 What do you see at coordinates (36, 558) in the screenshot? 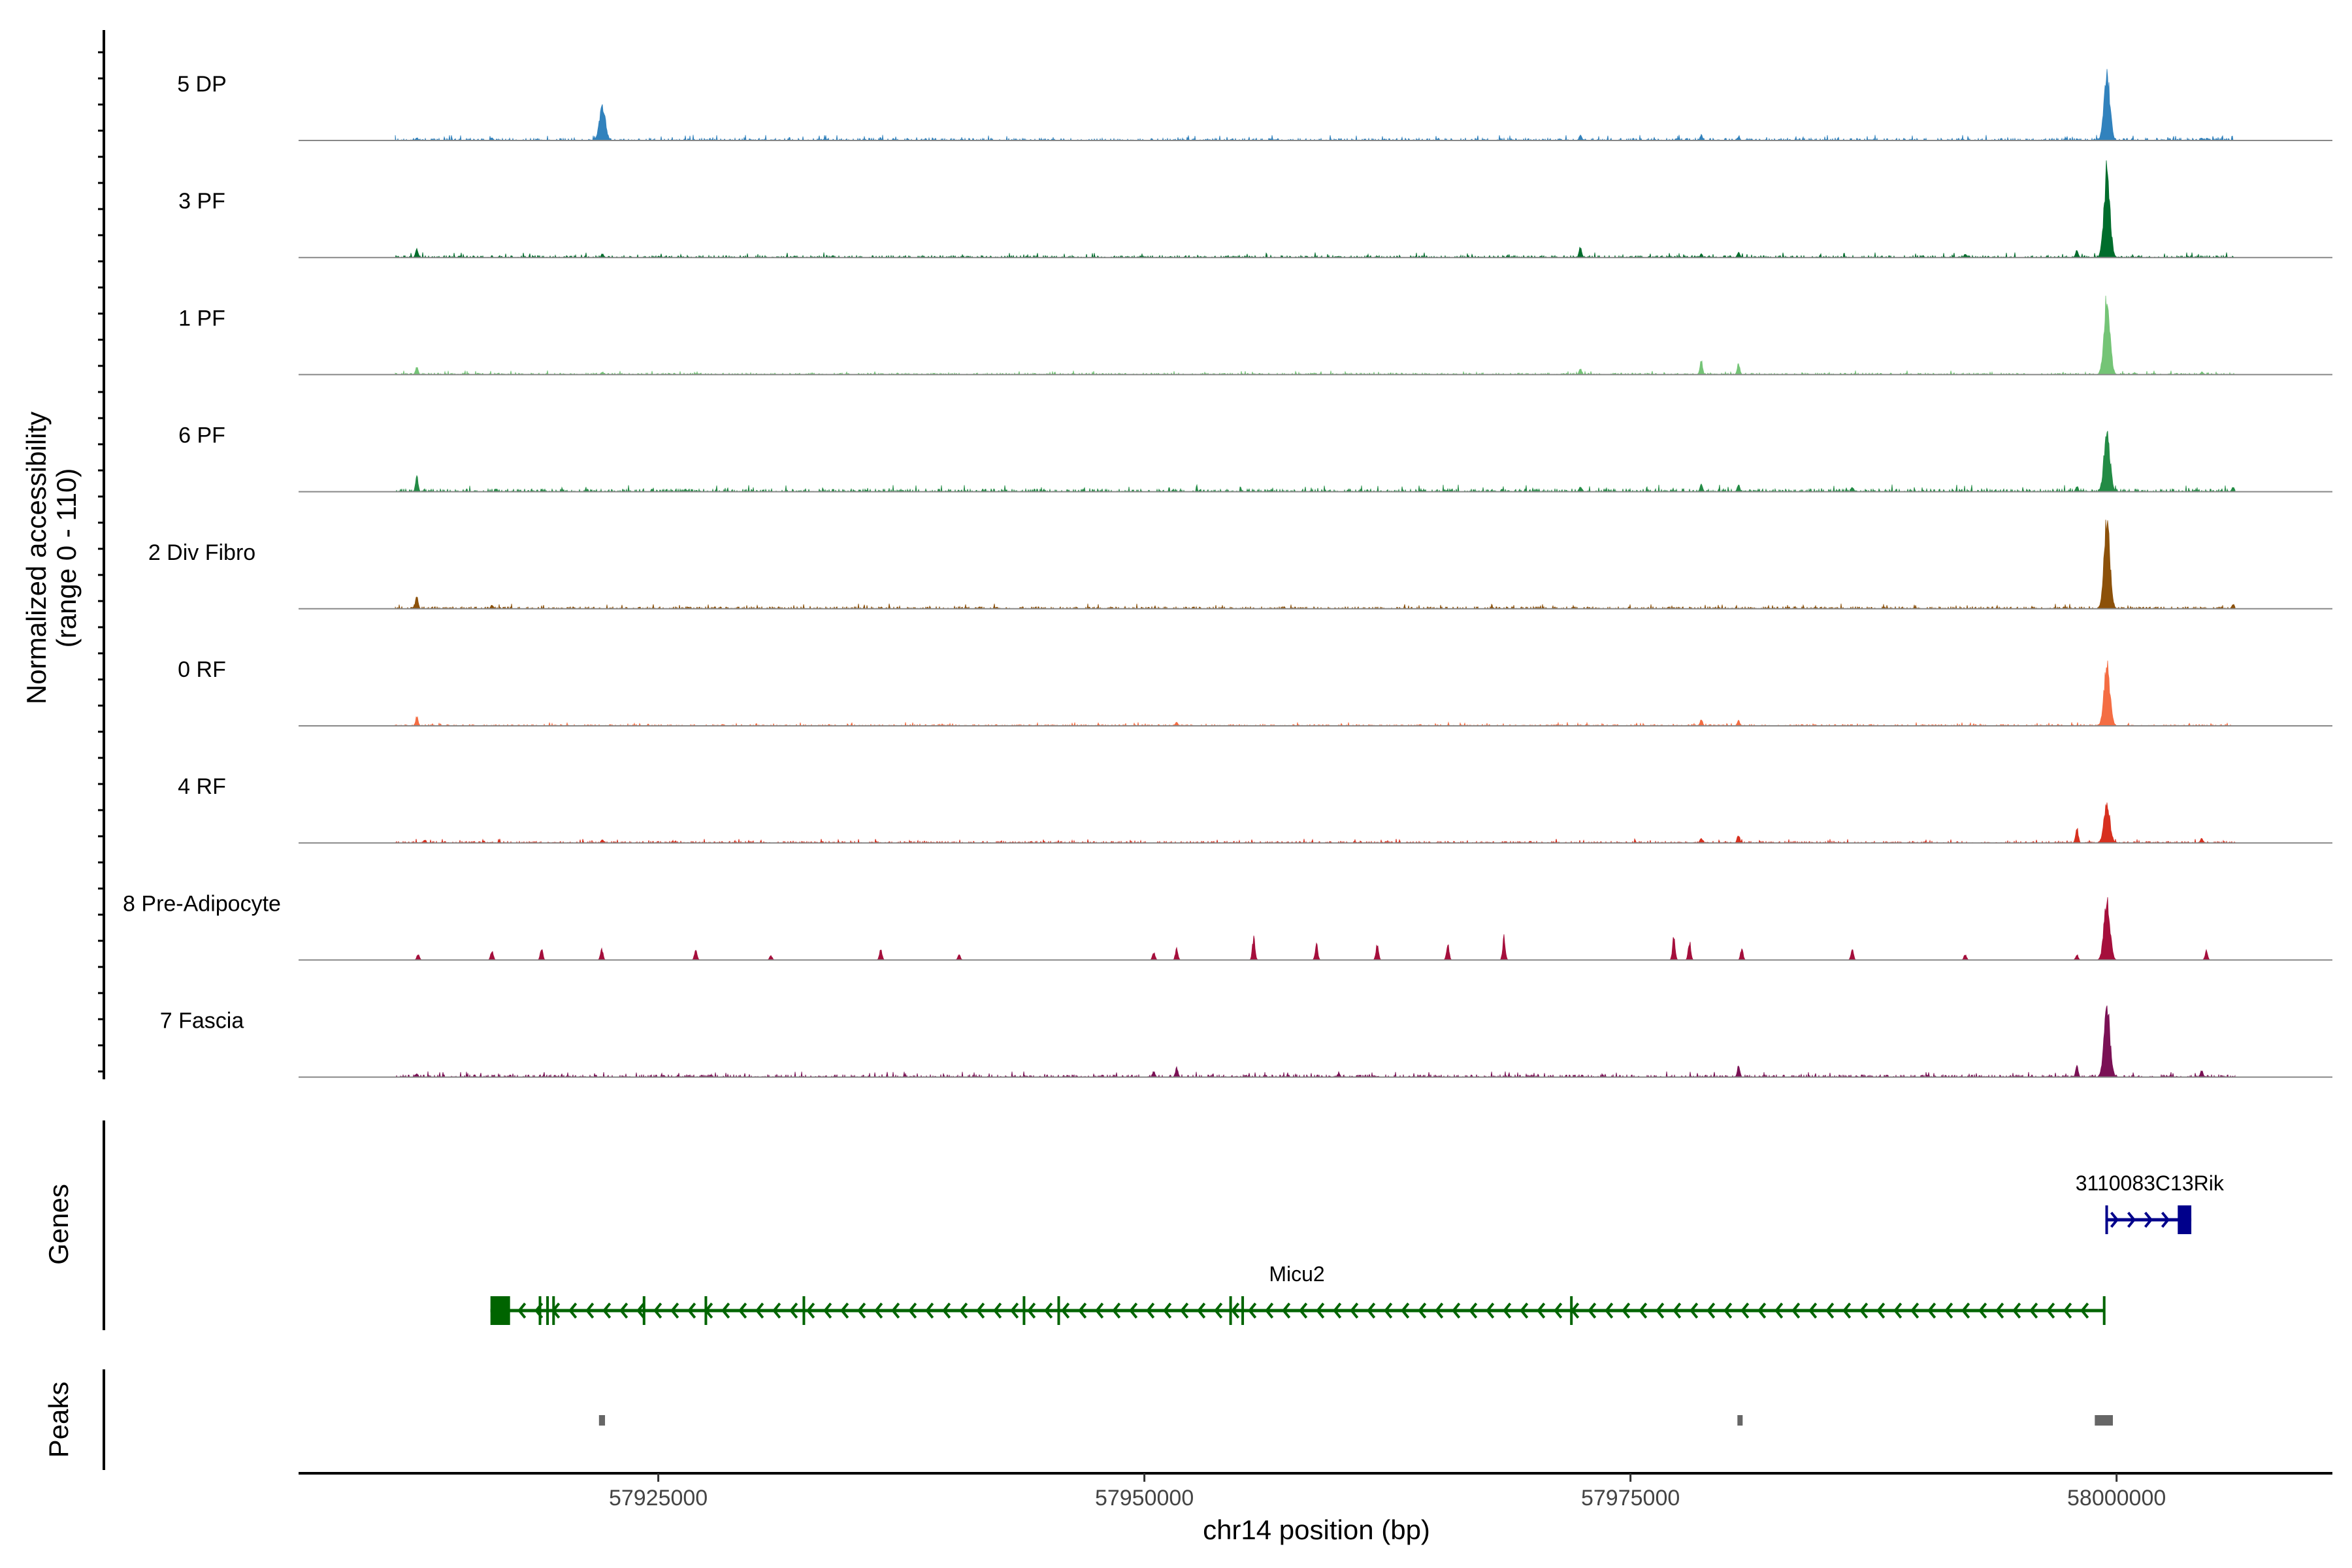
I see `y-axis-title-line1: Normalized accessibility` at bounding box center [36, 558].